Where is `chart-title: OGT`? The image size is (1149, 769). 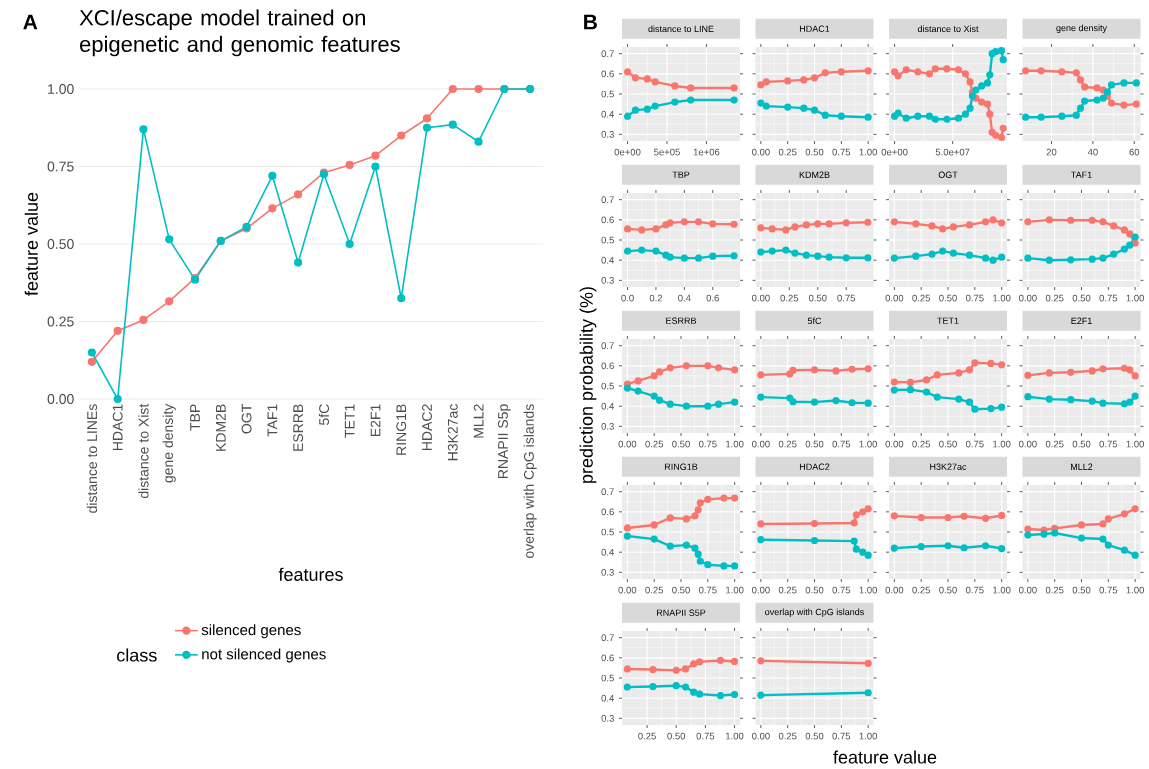
chart-title: OGT is located at coordinates (948, 174).